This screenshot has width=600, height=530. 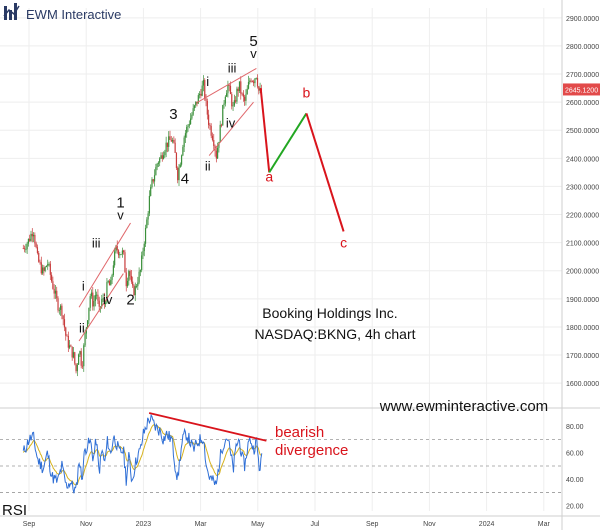 I want to click on projection-third-leg, so click(x=325, y=172).